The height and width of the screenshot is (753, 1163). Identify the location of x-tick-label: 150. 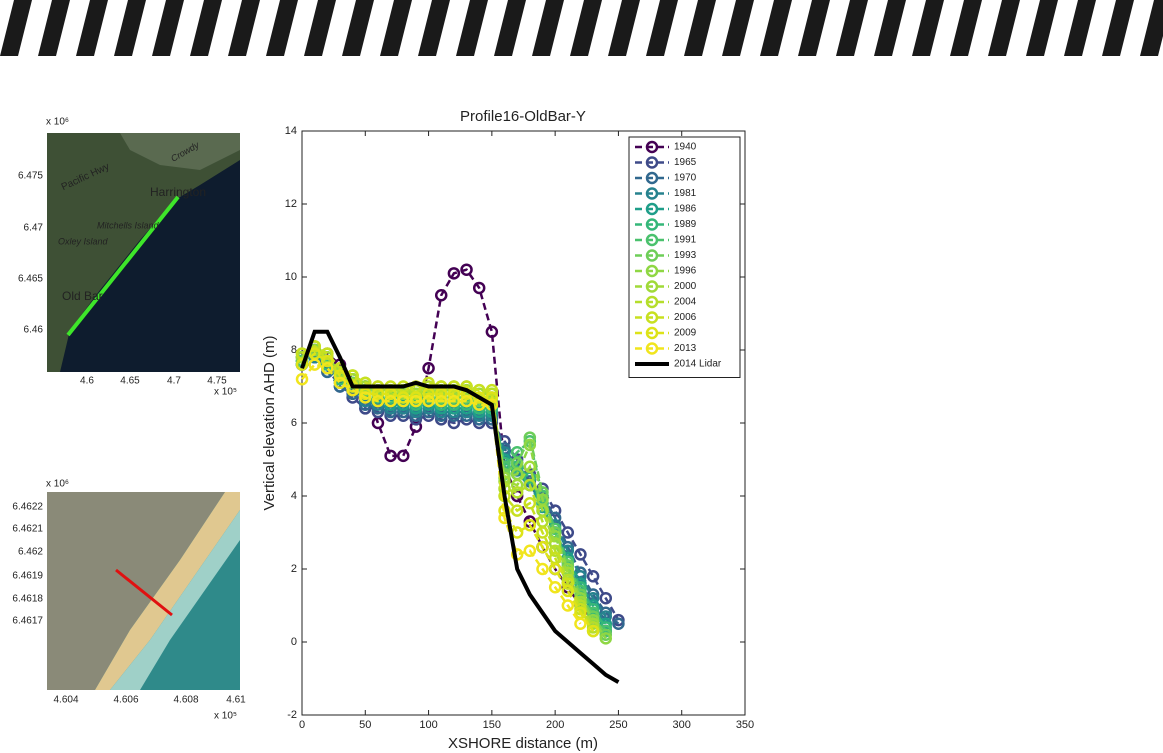
(492, 725).